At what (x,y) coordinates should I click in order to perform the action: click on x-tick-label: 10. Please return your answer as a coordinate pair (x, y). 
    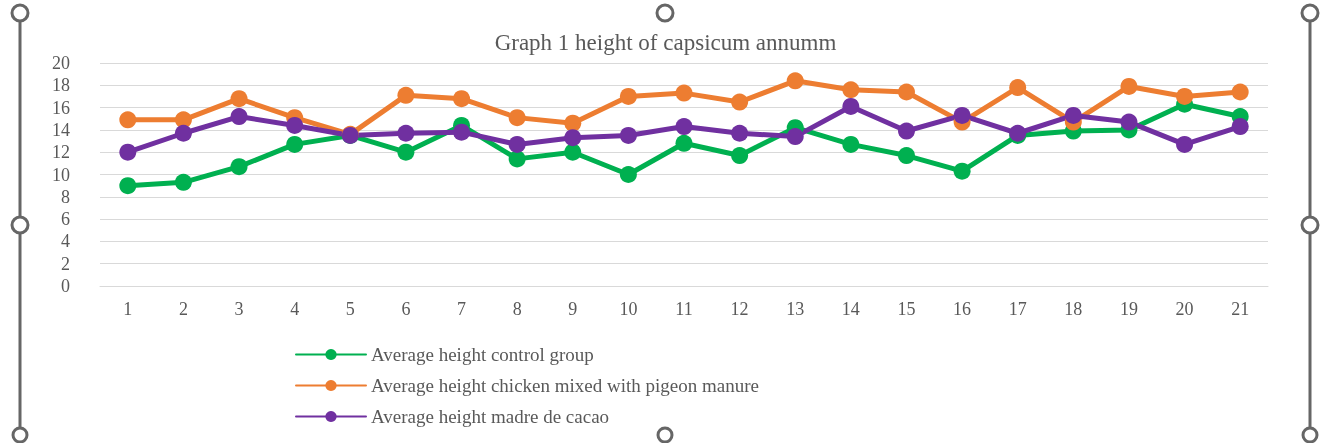
    Looking at the image, I should click on (628, 309).